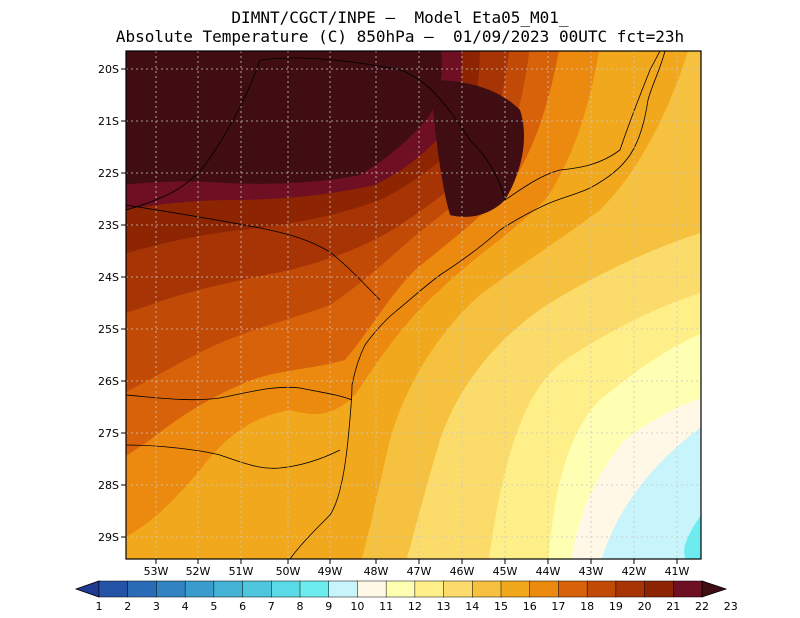 Image resolution: width=800 pixels, height=618 pixels. I want to click on lat-label: 27S, so click(108, 433).